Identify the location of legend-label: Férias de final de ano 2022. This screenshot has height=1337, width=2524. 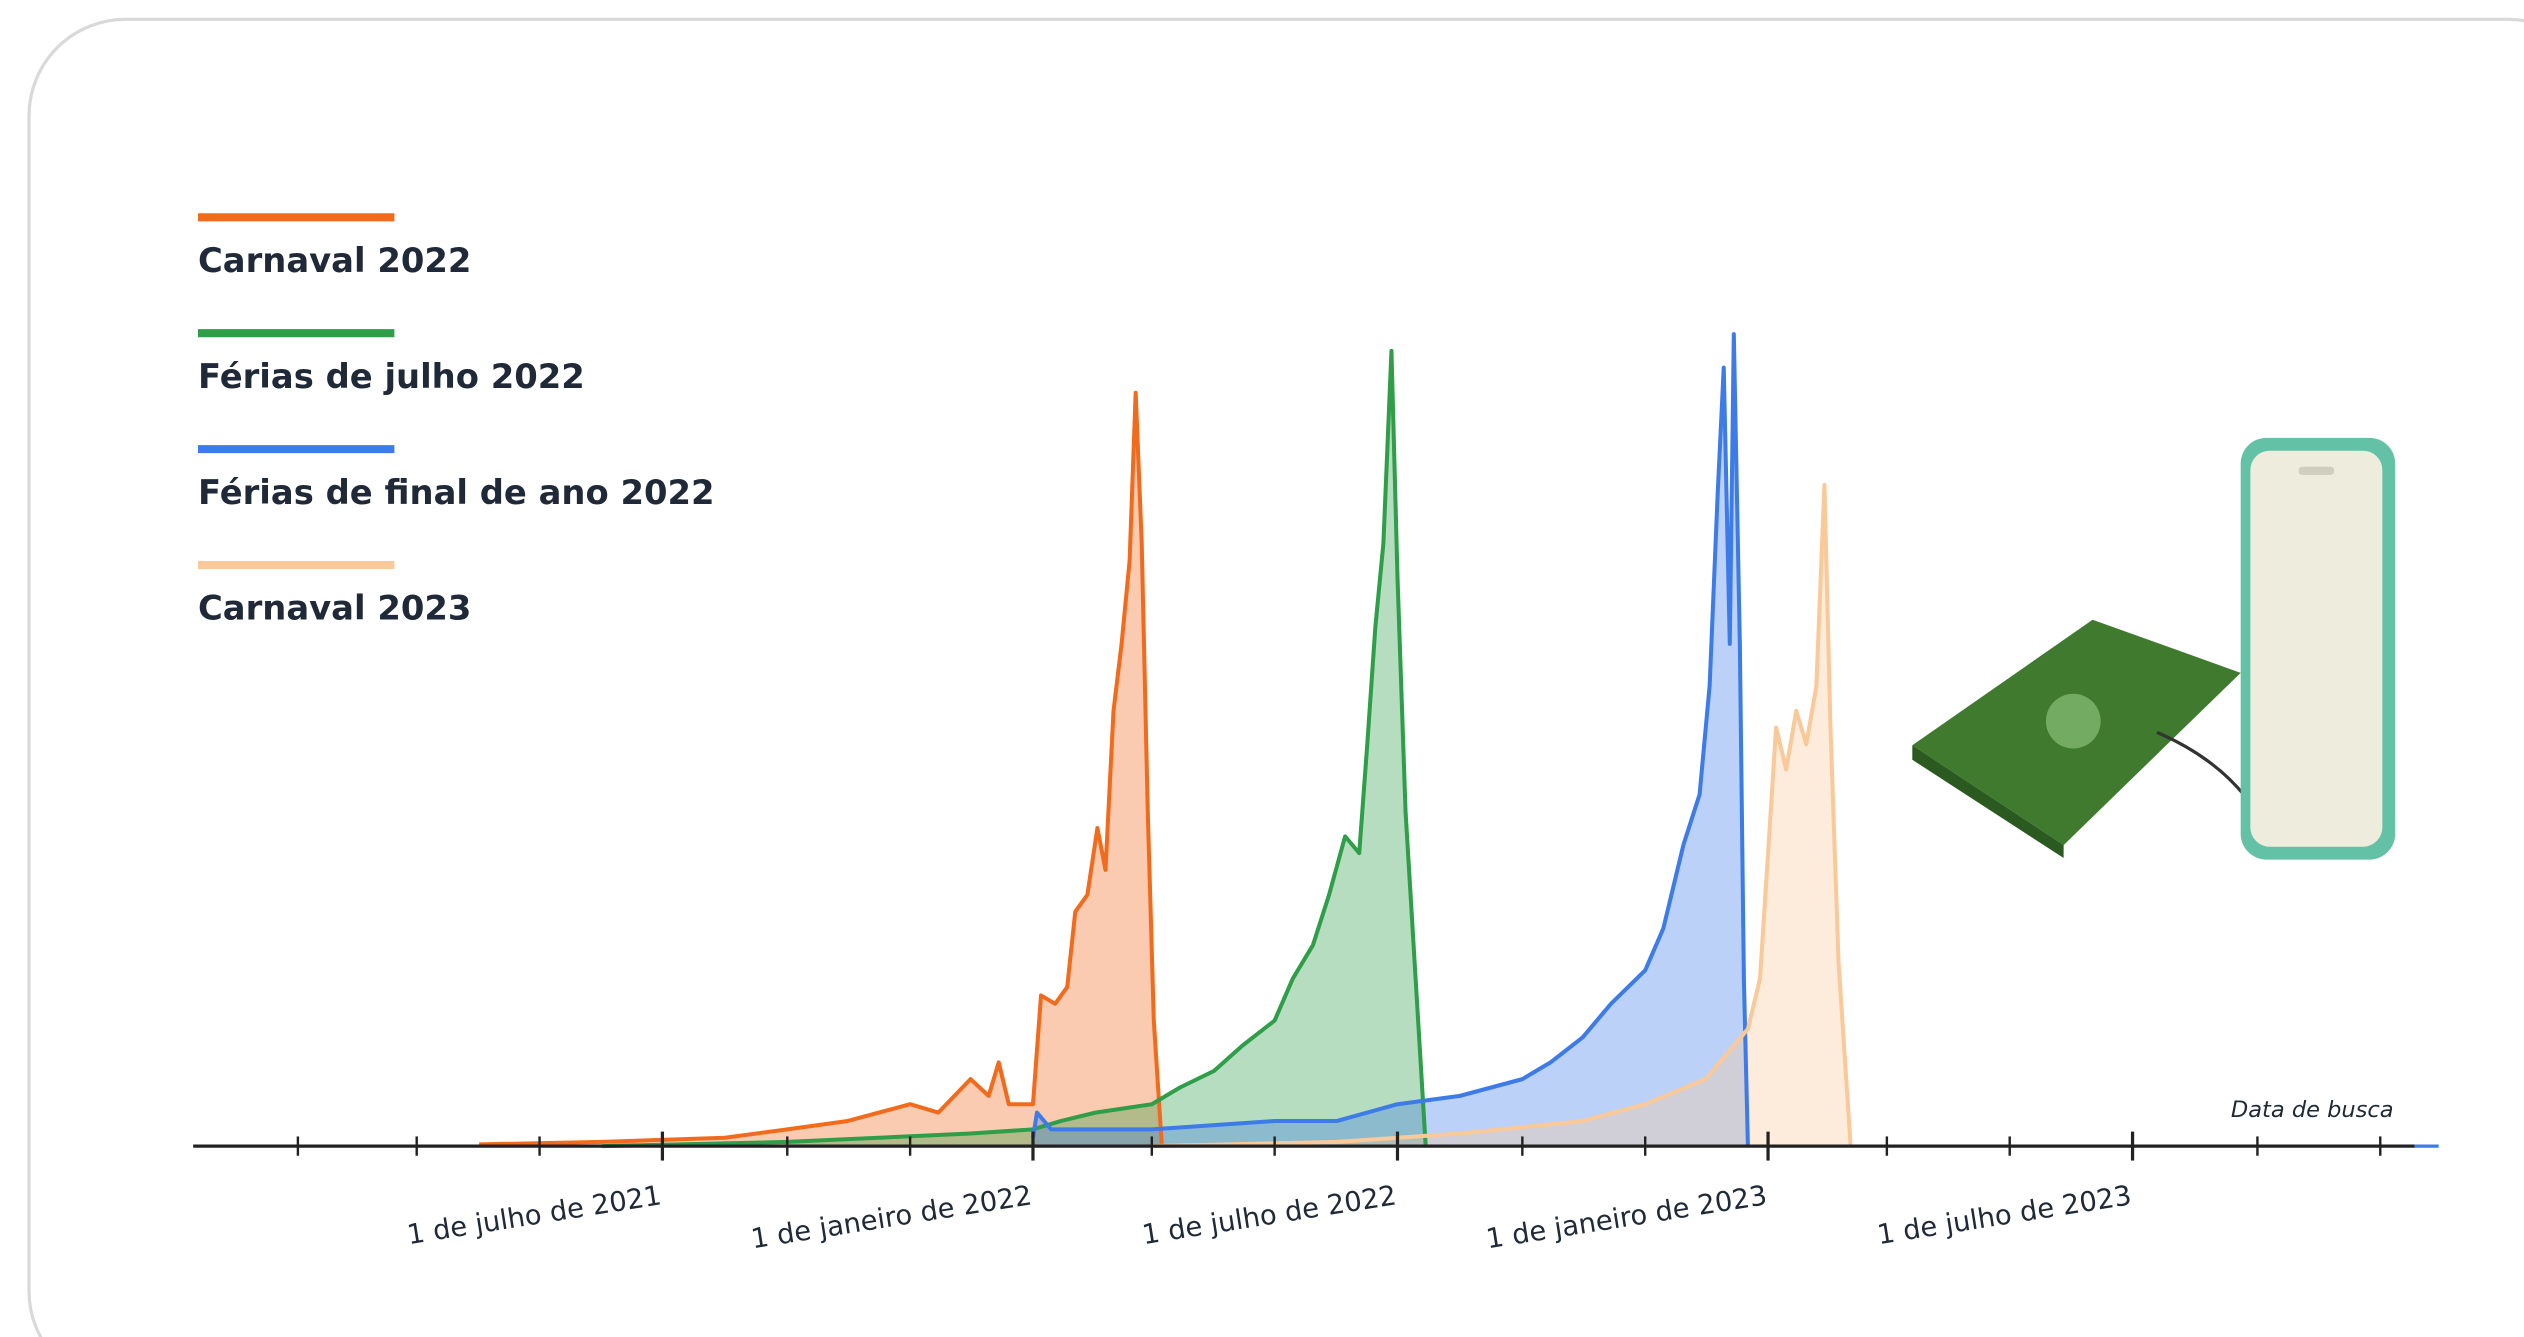
(456, 492).